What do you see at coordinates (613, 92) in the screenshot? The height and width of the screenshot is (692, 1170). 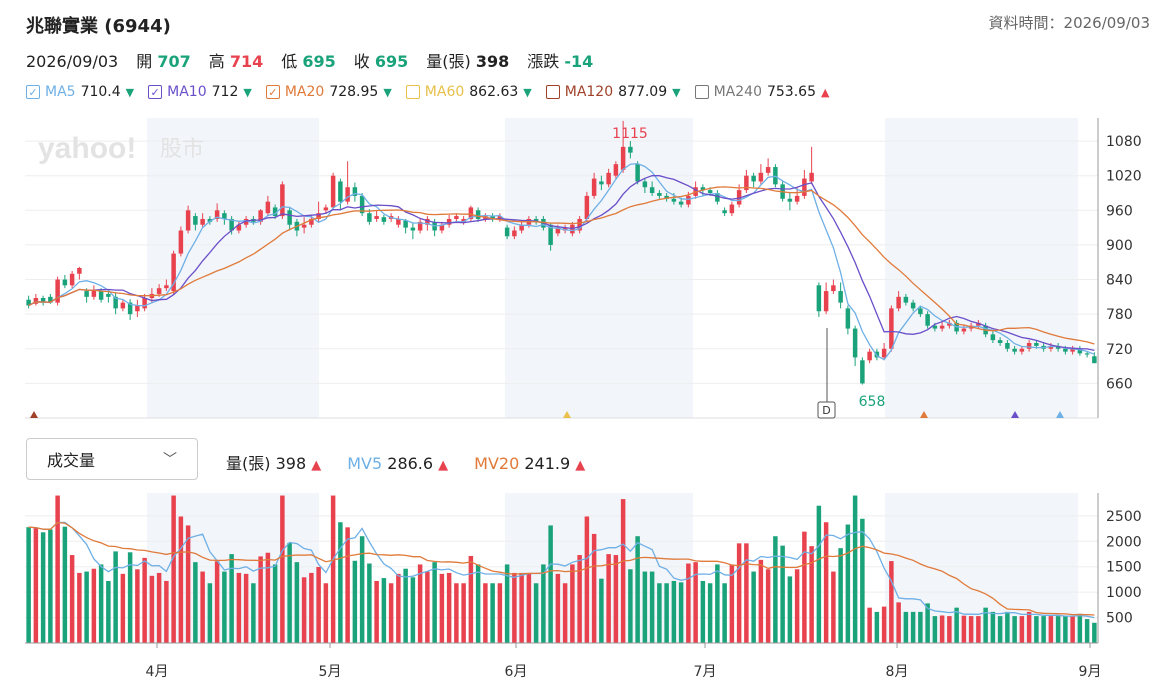 I see `ma120-toggle: MA120 877.09 ▼` at bounding box center [613, 92].